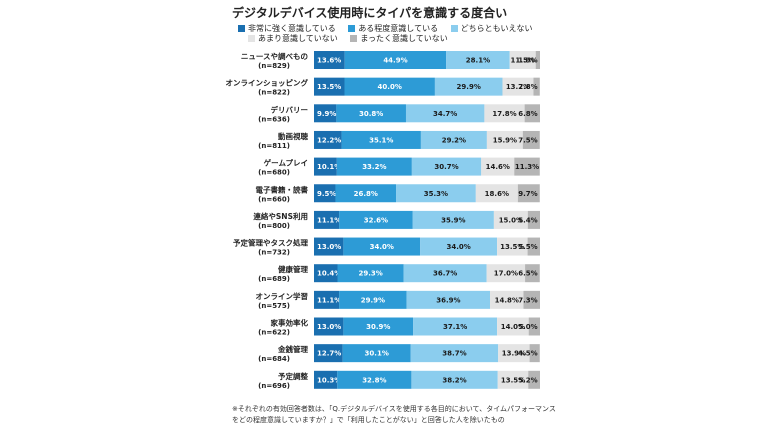 Image resolution: width=770 pixels, height=433 pixels. What do you see at coordinates (454, 354) in the screenshot?
I see `data-label: 38.7%` at bounding box center [454, 354].